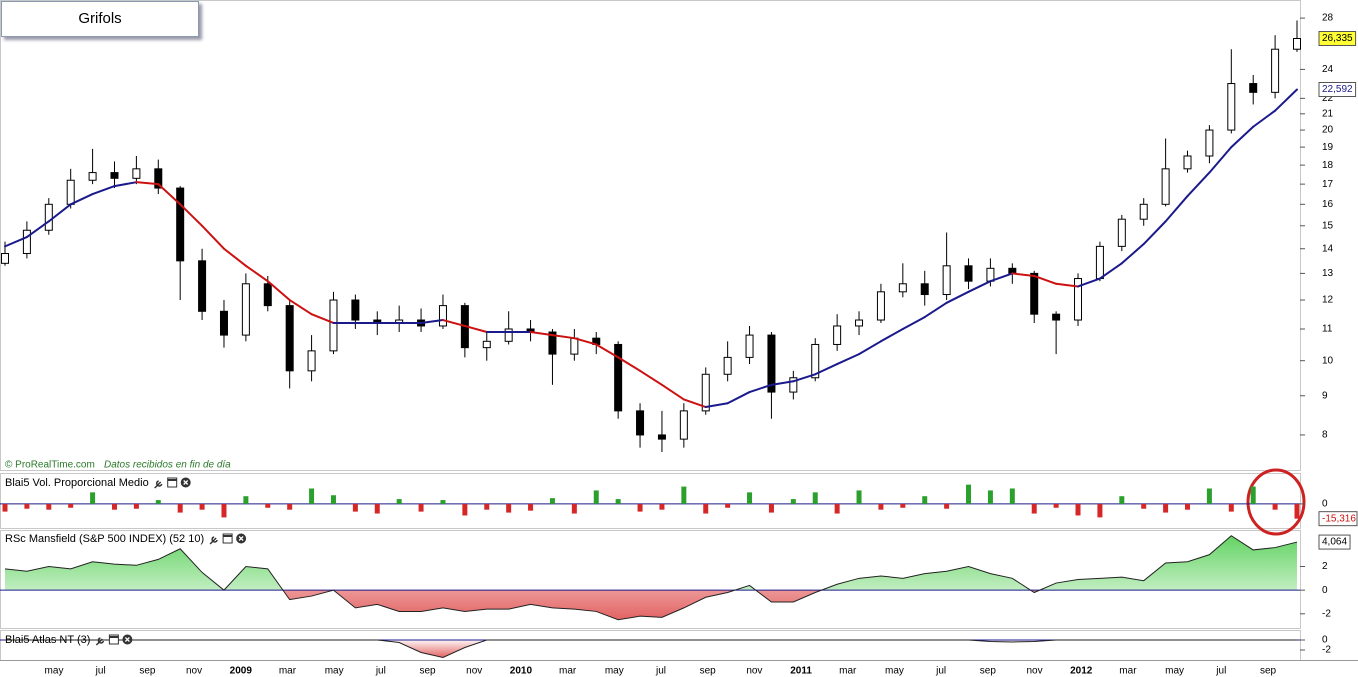 The width and height of the screenshot is (1358, 677). I want to click on x-tick-label: jul, so click(660, 671).